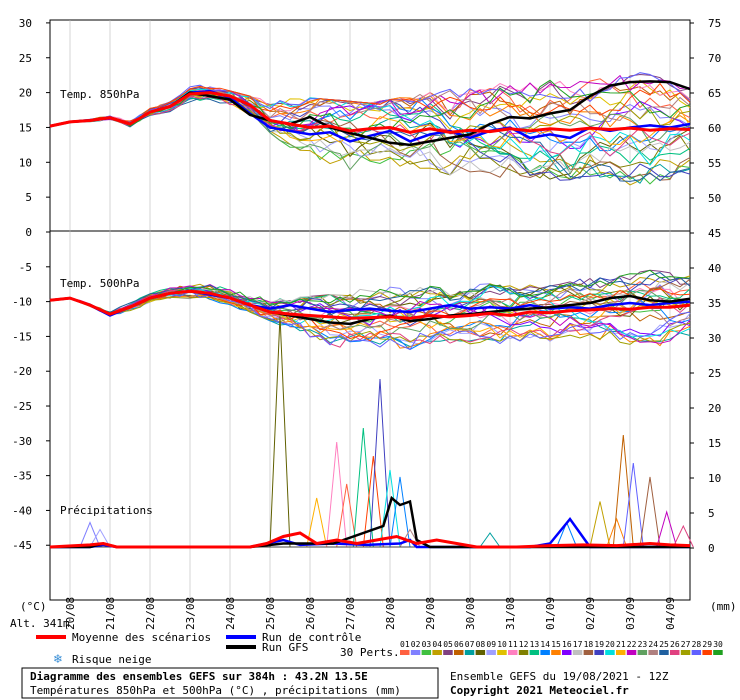 This screenshot has width=740, height=700. What do you see at coordinates (590, 613) in the screenshot?
I see `x-tick-label: 02/09` at bounding box center [590, 613].